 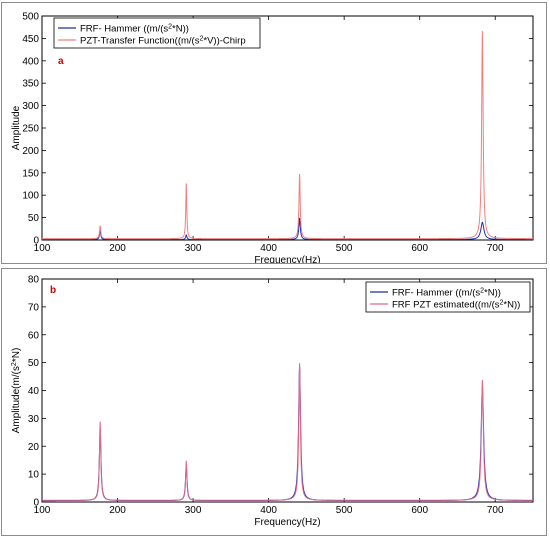 What do you see at coordinates (30, 129) in the screenshot?
I see `y-tick-label: 250` at bounding box center [30, 129].